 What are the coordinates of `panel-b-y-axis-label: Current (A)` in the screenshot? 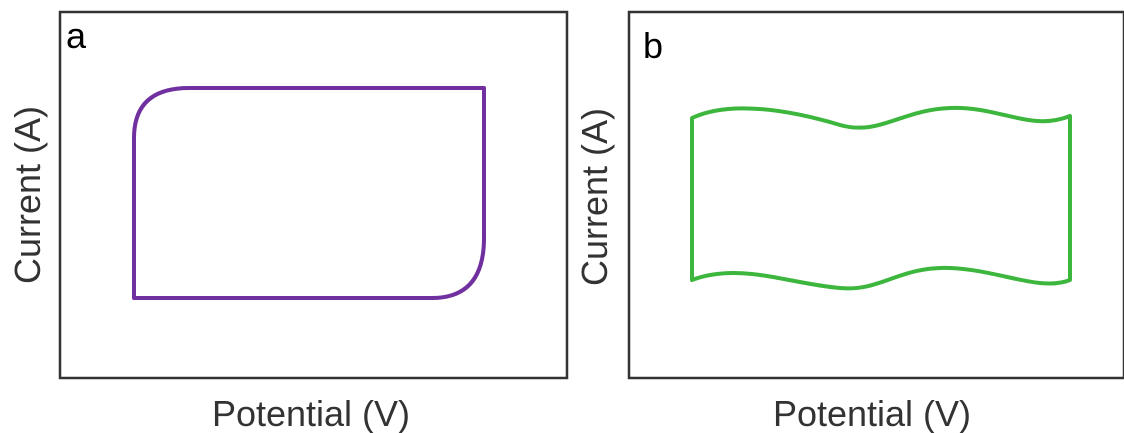 It's located at (594, 197).